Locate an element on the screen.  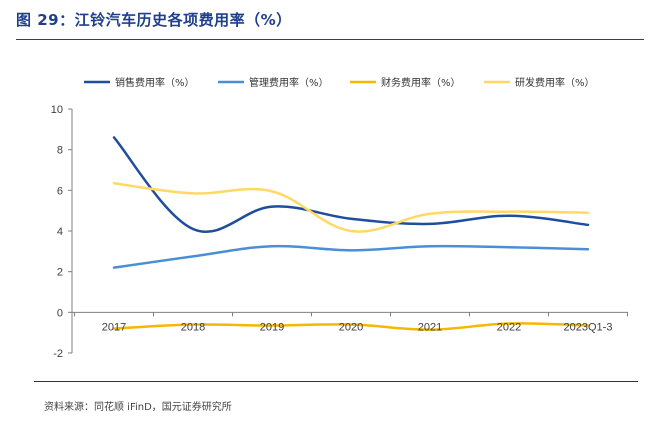
source-note: 资料来源：同花顺 iFinD，国元证券研究所 is located at coordinates (138, 407).